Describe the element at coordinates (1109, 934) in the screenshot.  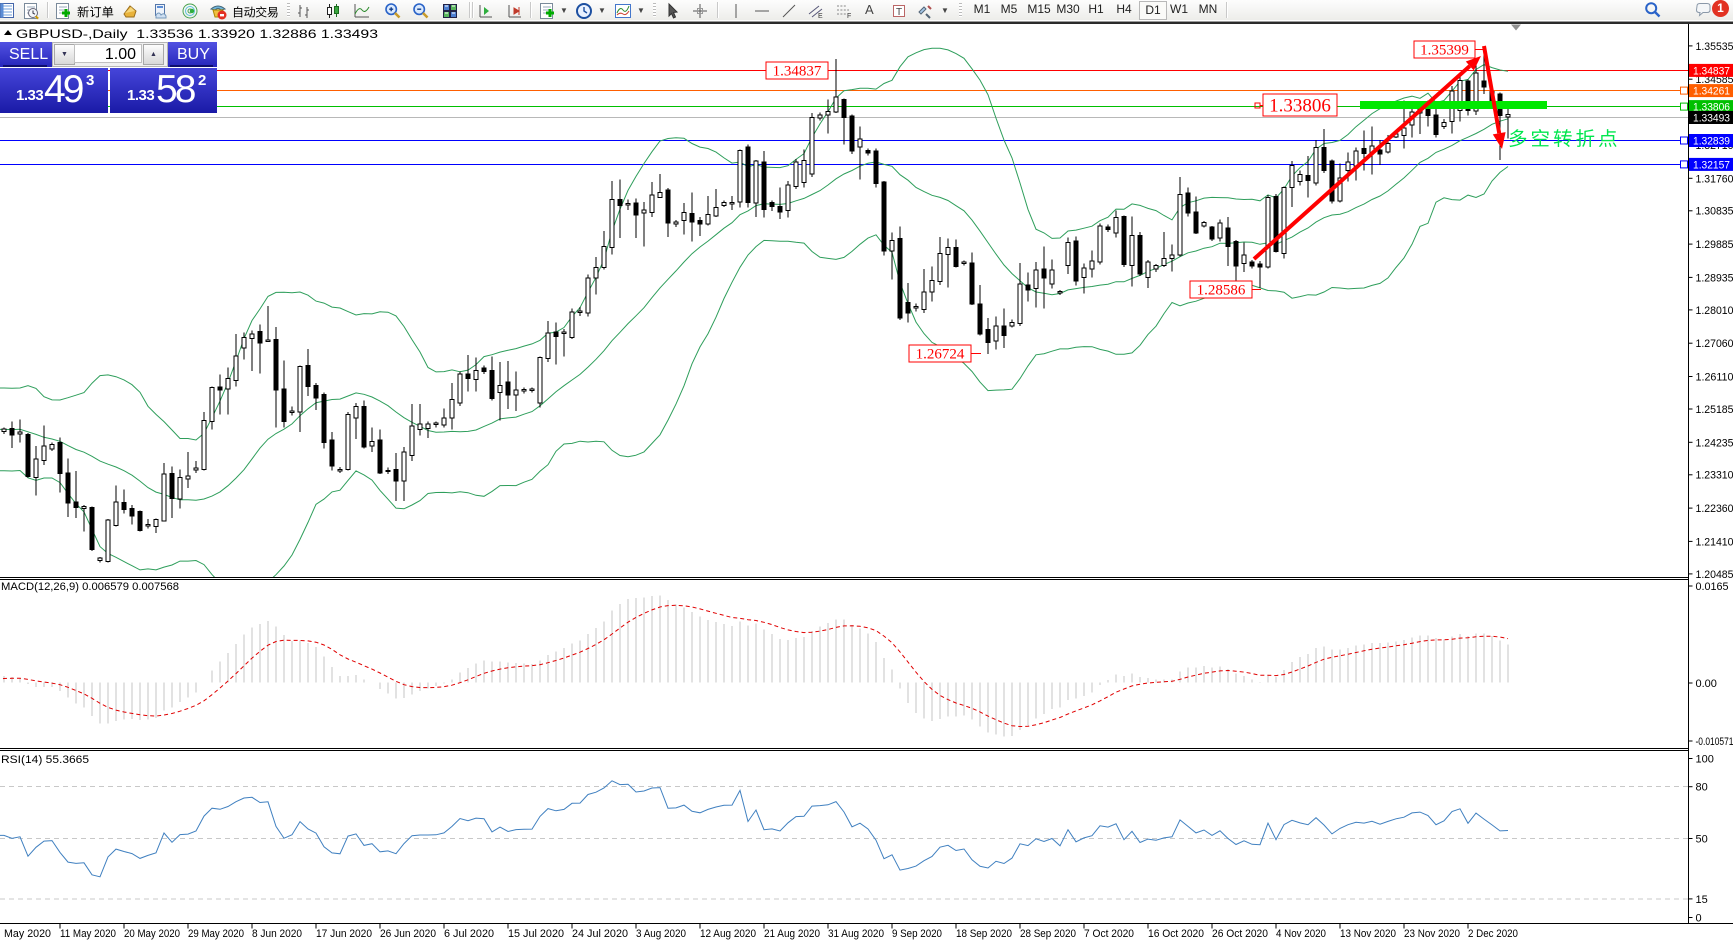
I see `svg-text: 7 Oct 2020` at that location.